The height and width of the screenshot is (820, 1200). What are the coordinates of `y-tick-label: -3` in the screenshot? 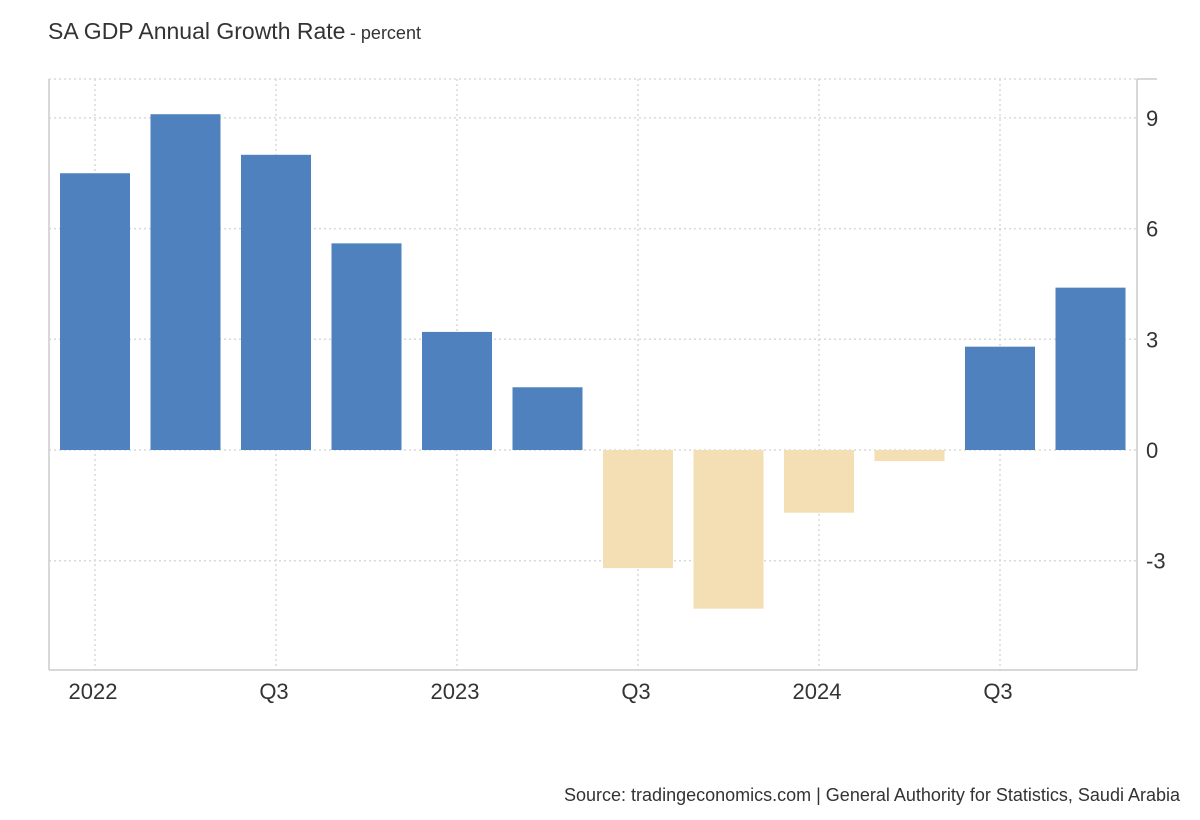 It's located at (1156, 561).